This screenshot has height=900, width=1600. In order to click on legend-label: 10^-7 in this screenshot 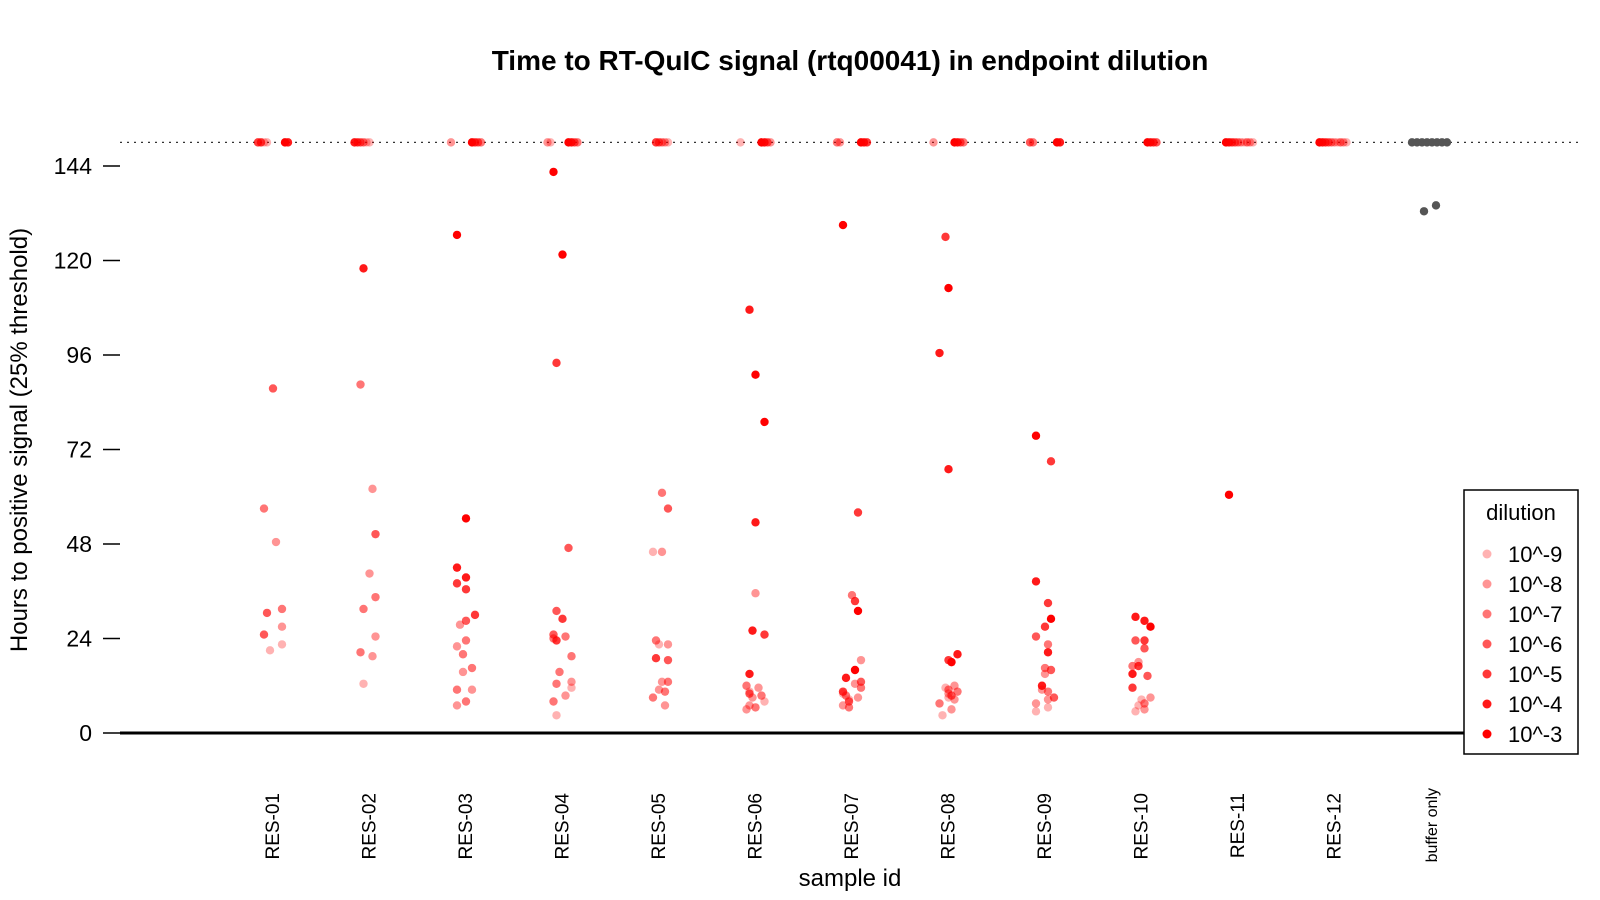, I will do `click(1535, 614)`.